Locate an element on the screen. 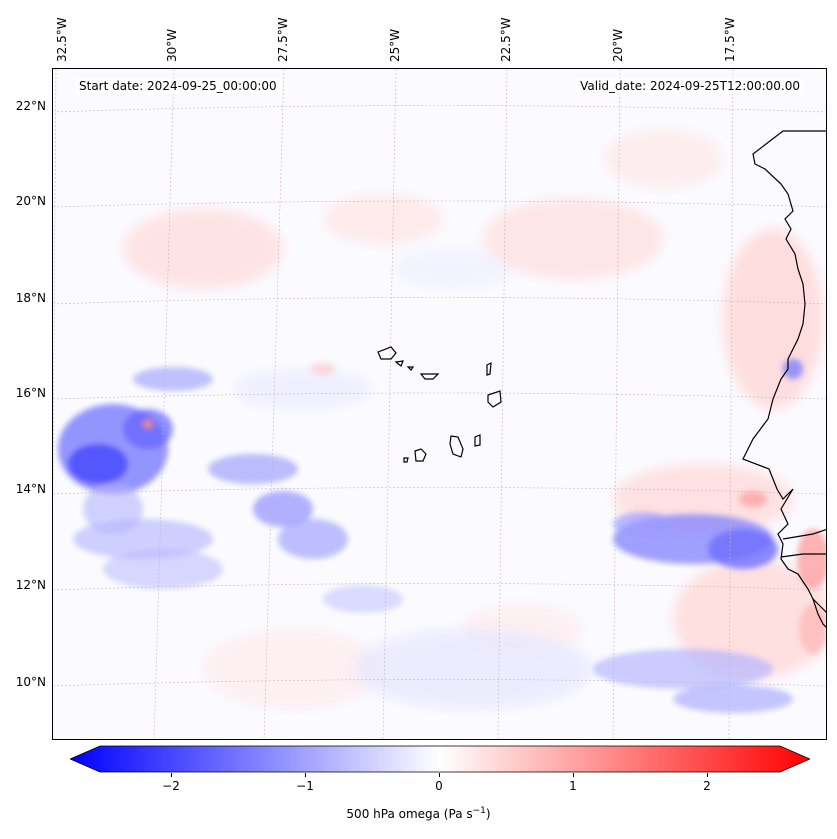  island-boa-vista is located at coordinates (494, 399).